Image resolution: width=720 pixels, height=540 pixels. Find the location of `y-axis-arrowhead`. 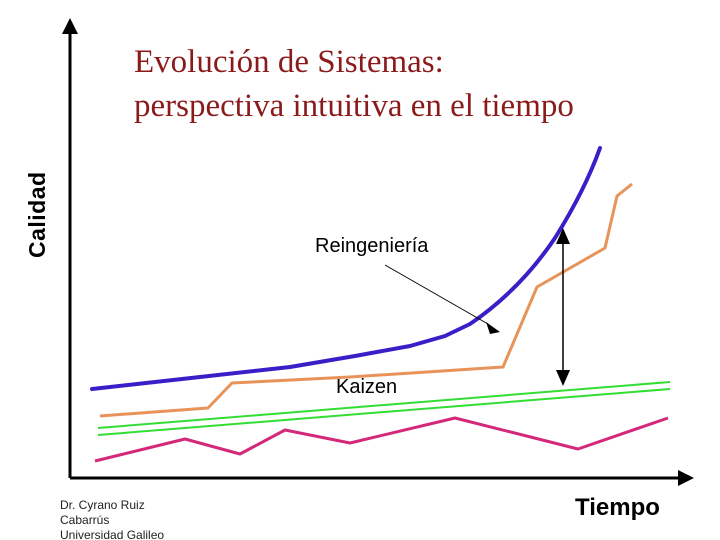

y-axis-arrowhead is located at coordinates (70, 26).